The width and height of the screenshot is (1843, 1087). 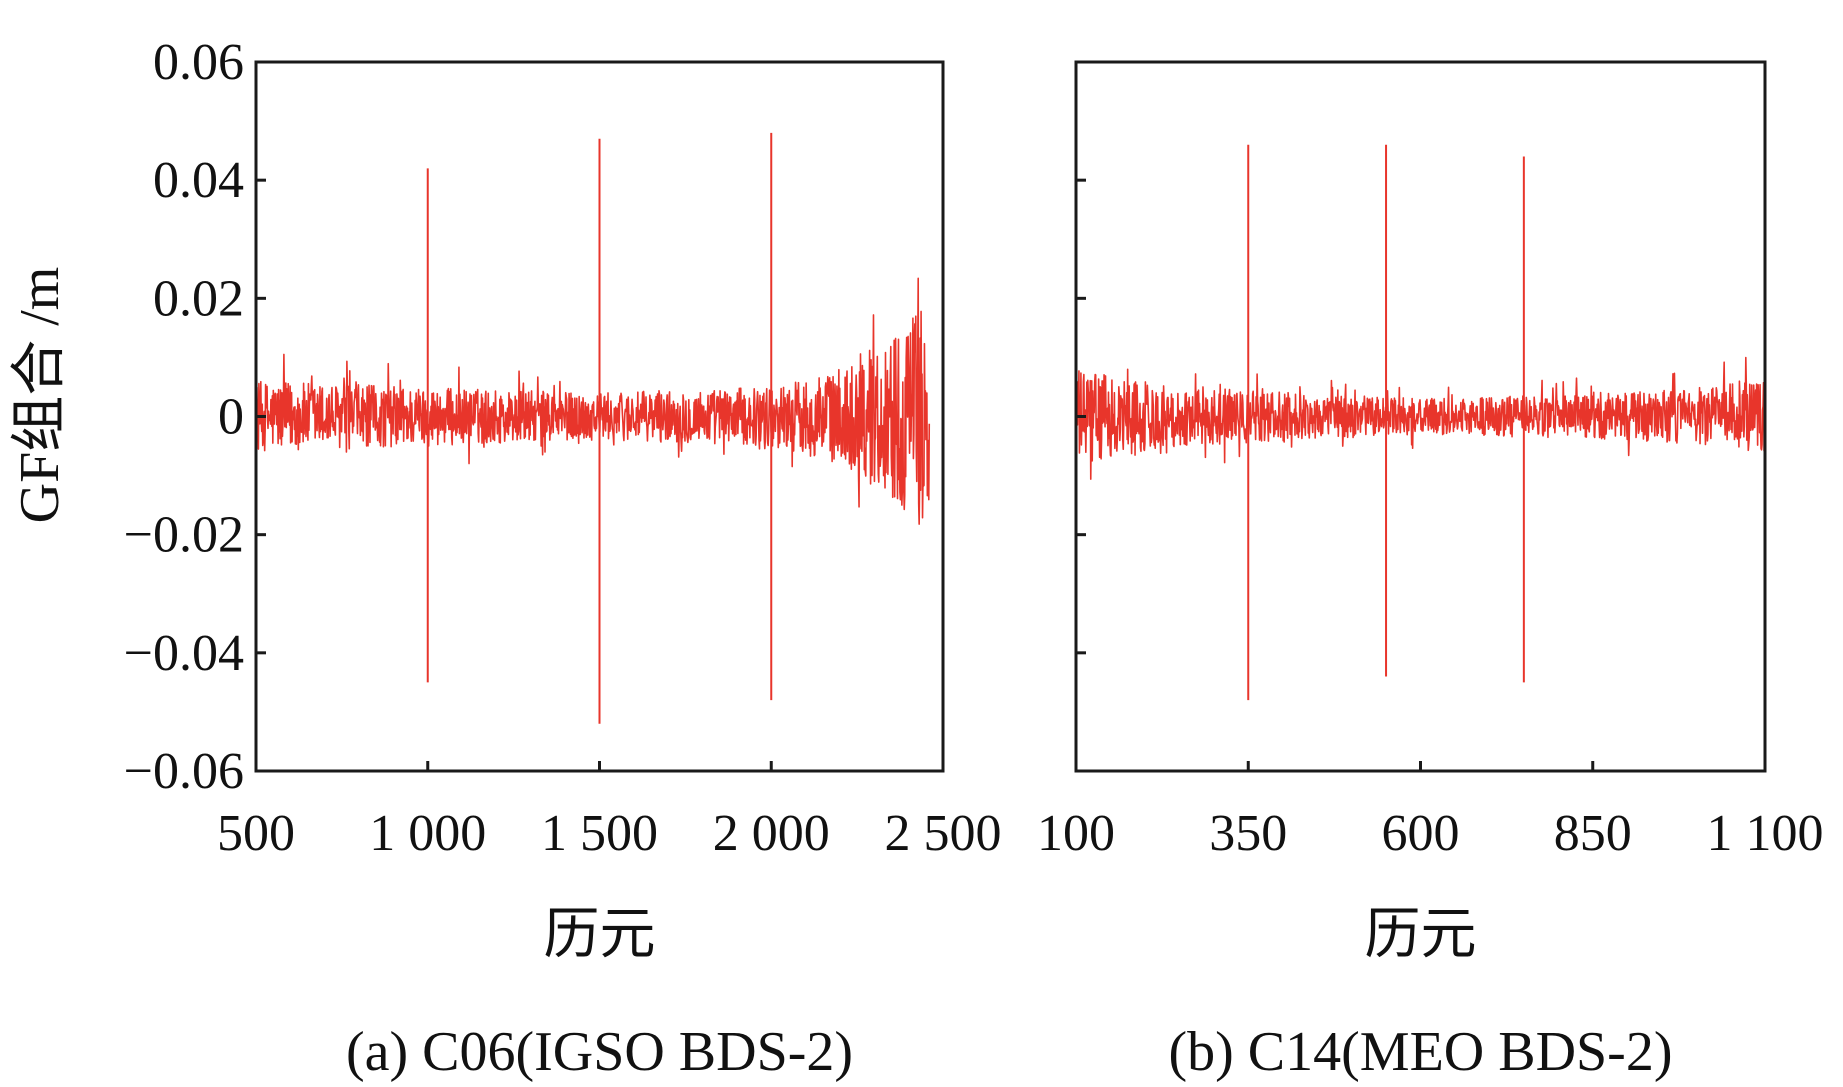 What do you see at coordinates (943, 833) in the screenshot?
I see `x-tick-label: 2 500` at bounding box center [943, 833].